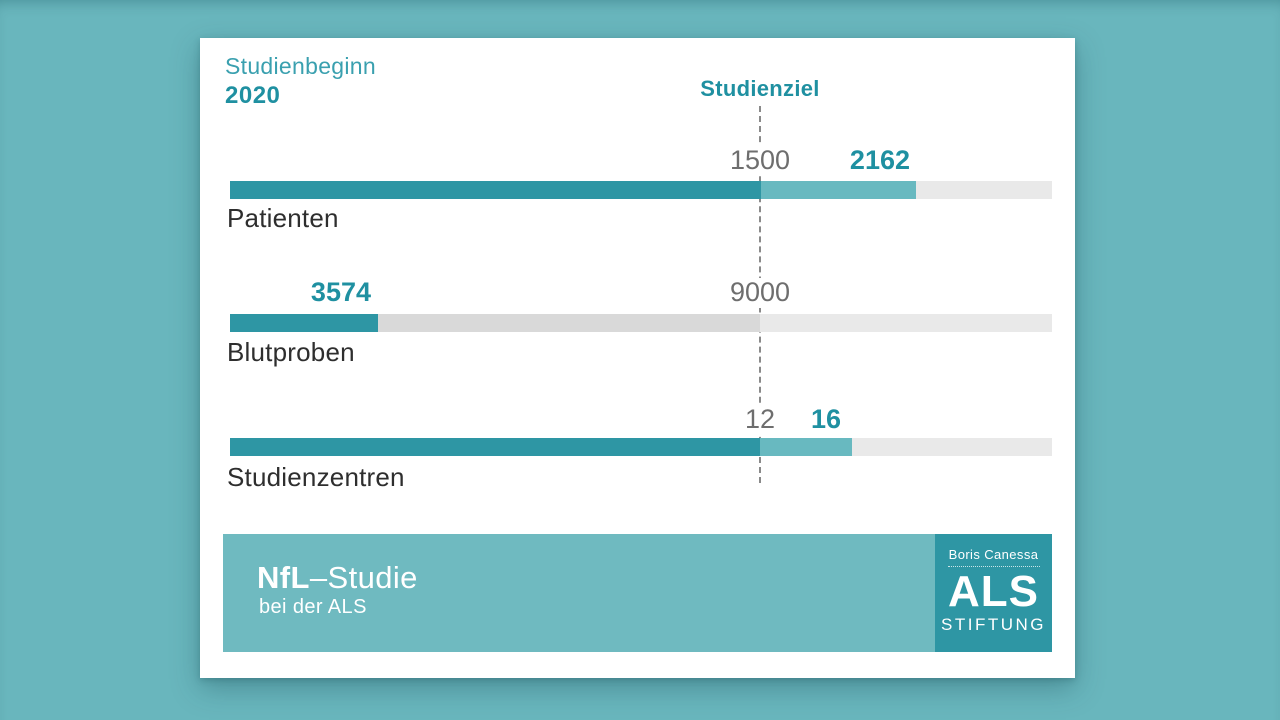  Describe the element at coordinates (760, 293) in the screenshot. I see `goal-value-blutproben: 9000` at that location.